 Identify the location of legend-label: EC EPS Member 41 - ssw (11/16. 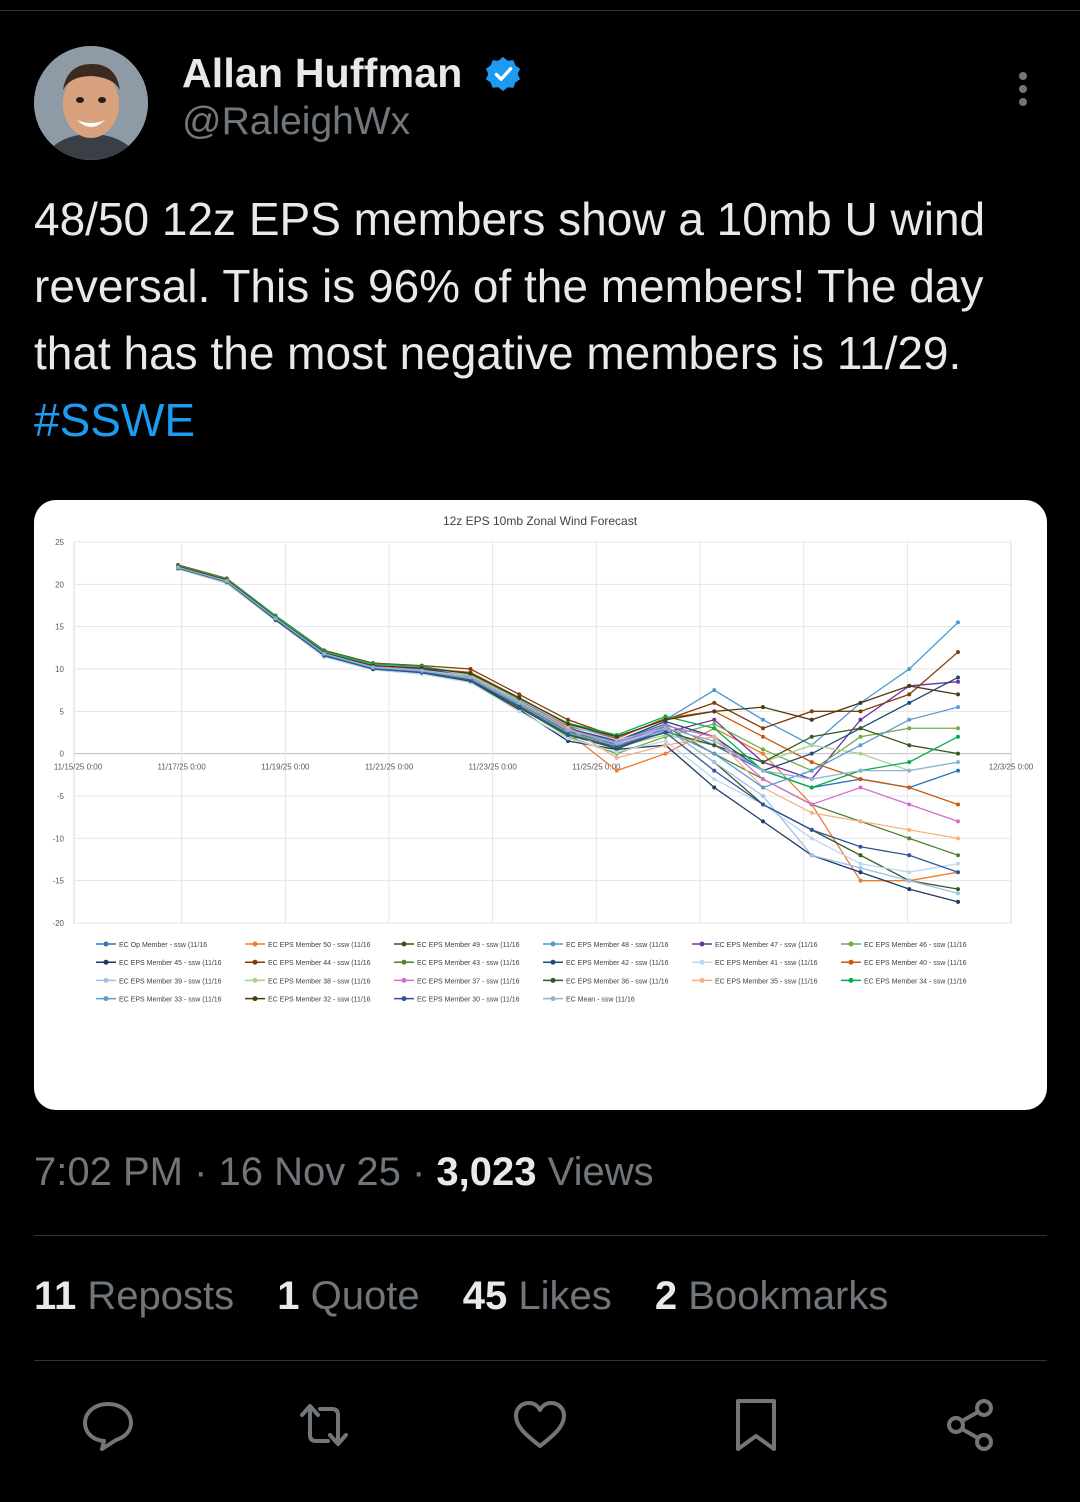
(766, 963).